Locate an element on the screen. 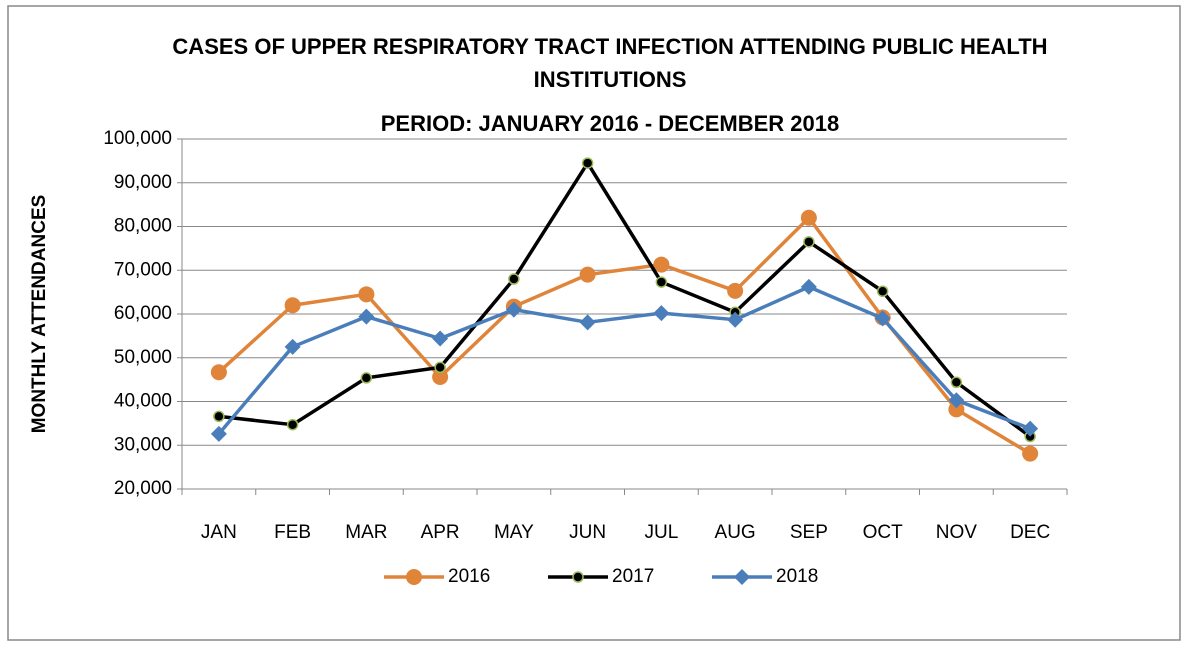 The image size is (1188, 648). x-tick-label: MAR is located at coordinates (366, 532).